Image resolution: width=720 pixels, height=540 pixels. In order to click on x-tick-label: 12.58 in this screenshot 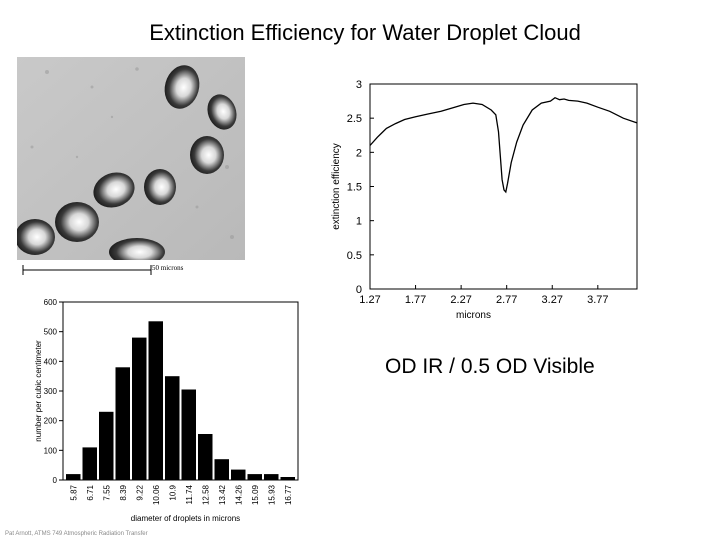, I will do `click(205, 494)`.